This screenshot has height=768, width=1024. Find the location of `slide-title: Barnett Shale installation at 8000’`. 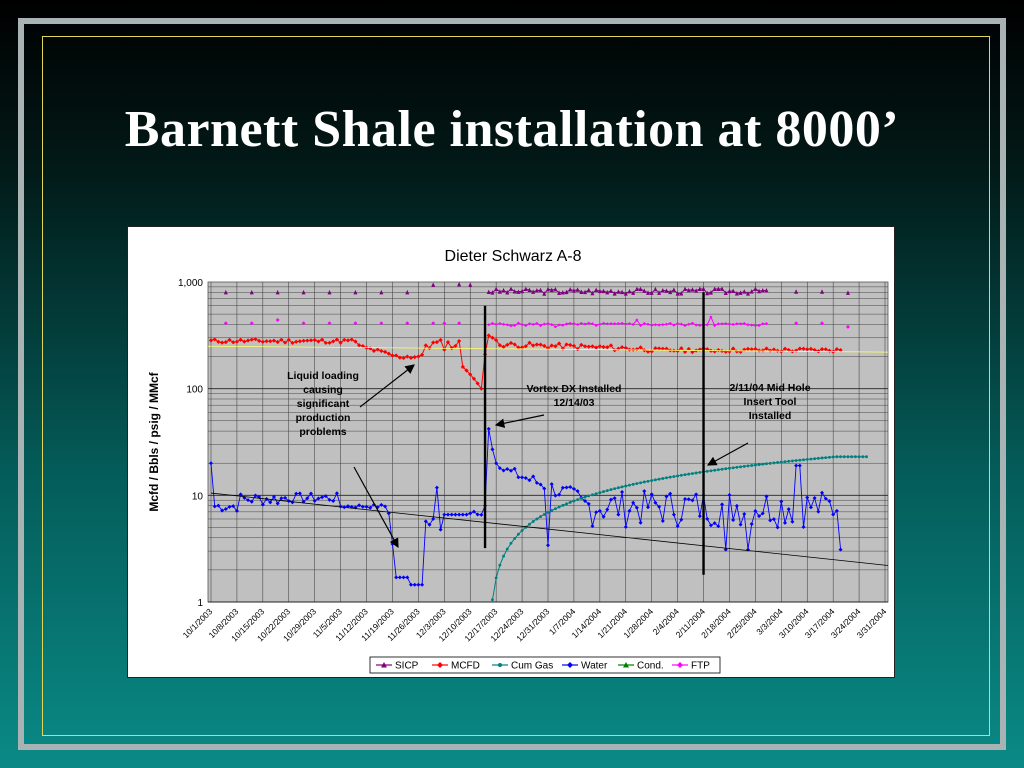

slide-title: Barnett Shale installation at 8000’ is located at coordinates (512, 129).